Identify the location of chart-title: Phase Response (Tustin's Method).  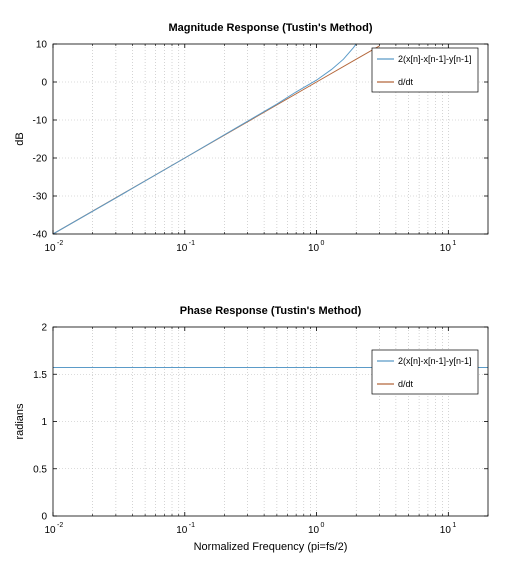
(271, 311).